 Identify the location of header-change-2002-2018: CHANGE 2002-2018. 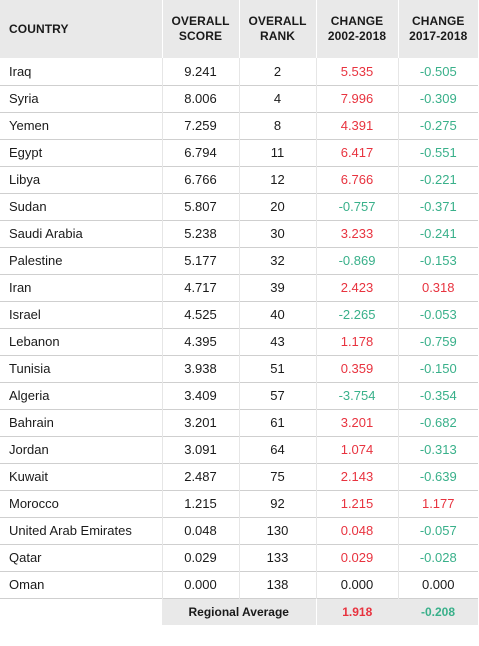
(357, 29).